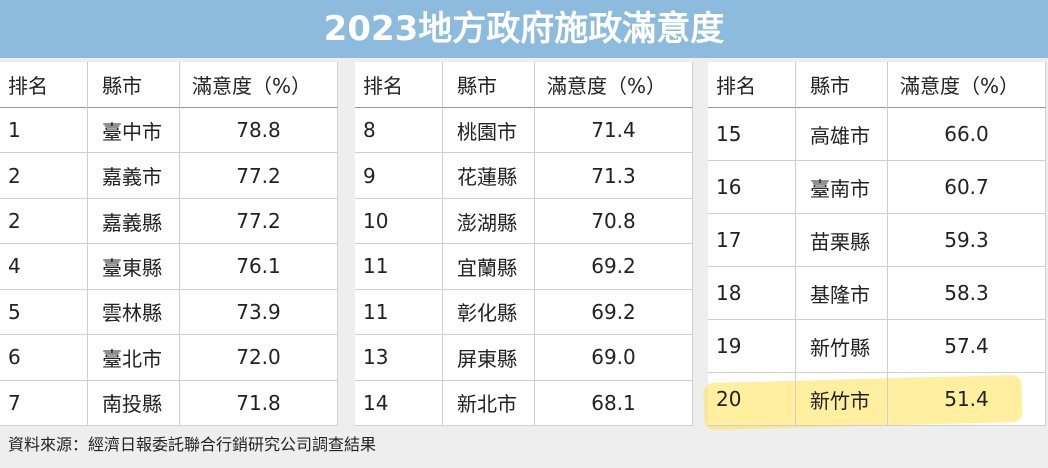 The image size is (1048, 468). I want to click on table-cell: 66.0, so click(967, 134).